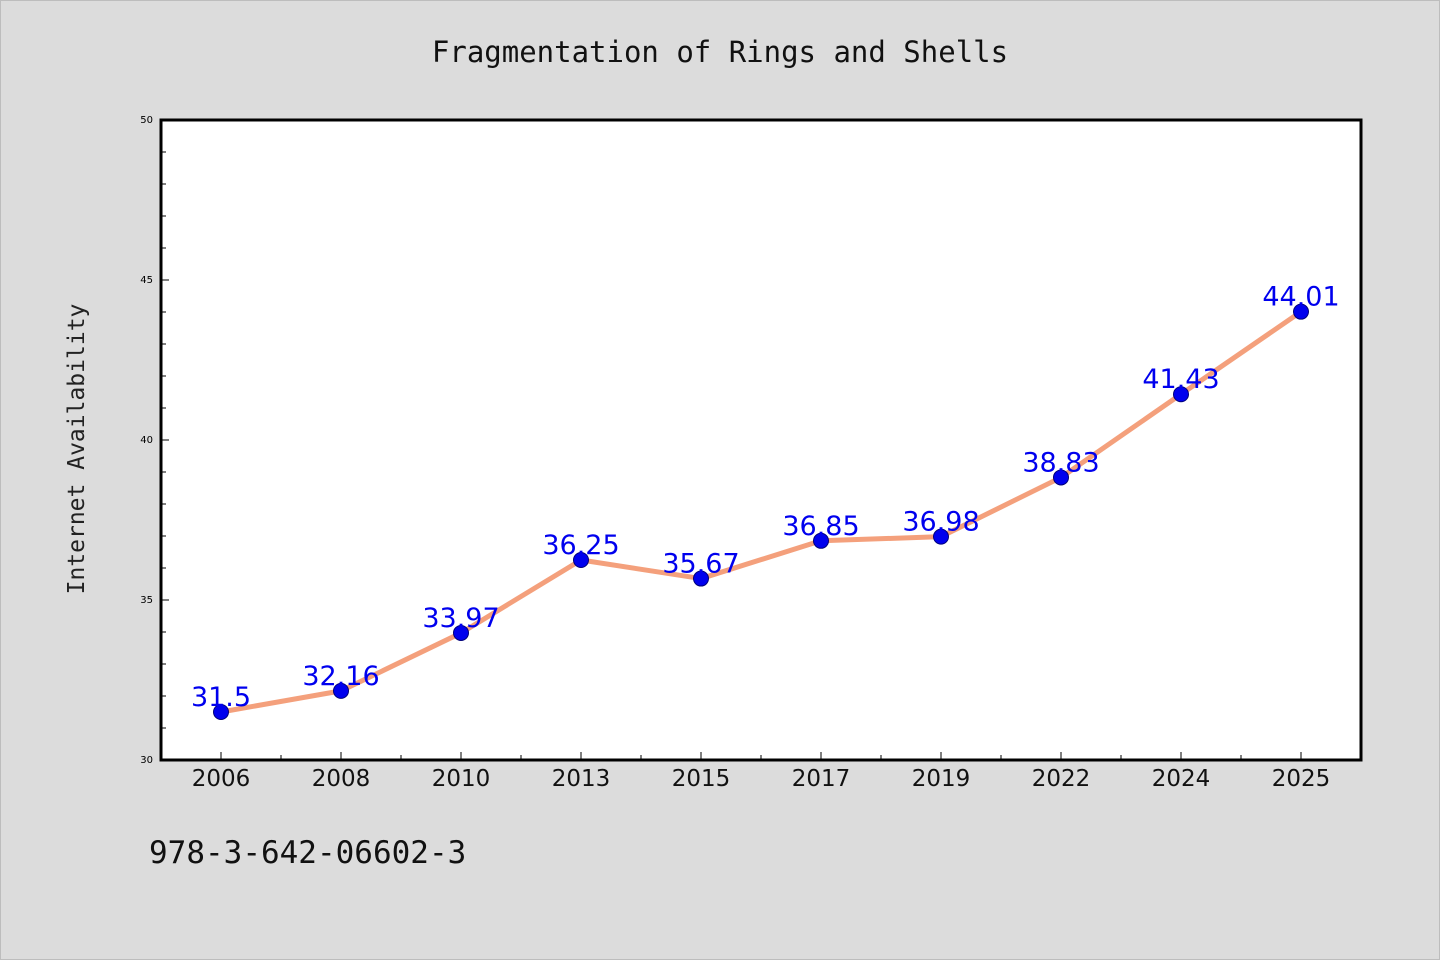  What do you see at coordinates (341, 779) in the screenshot?
I see `x-tick-label: 2008` at bounding box center [341, 779].